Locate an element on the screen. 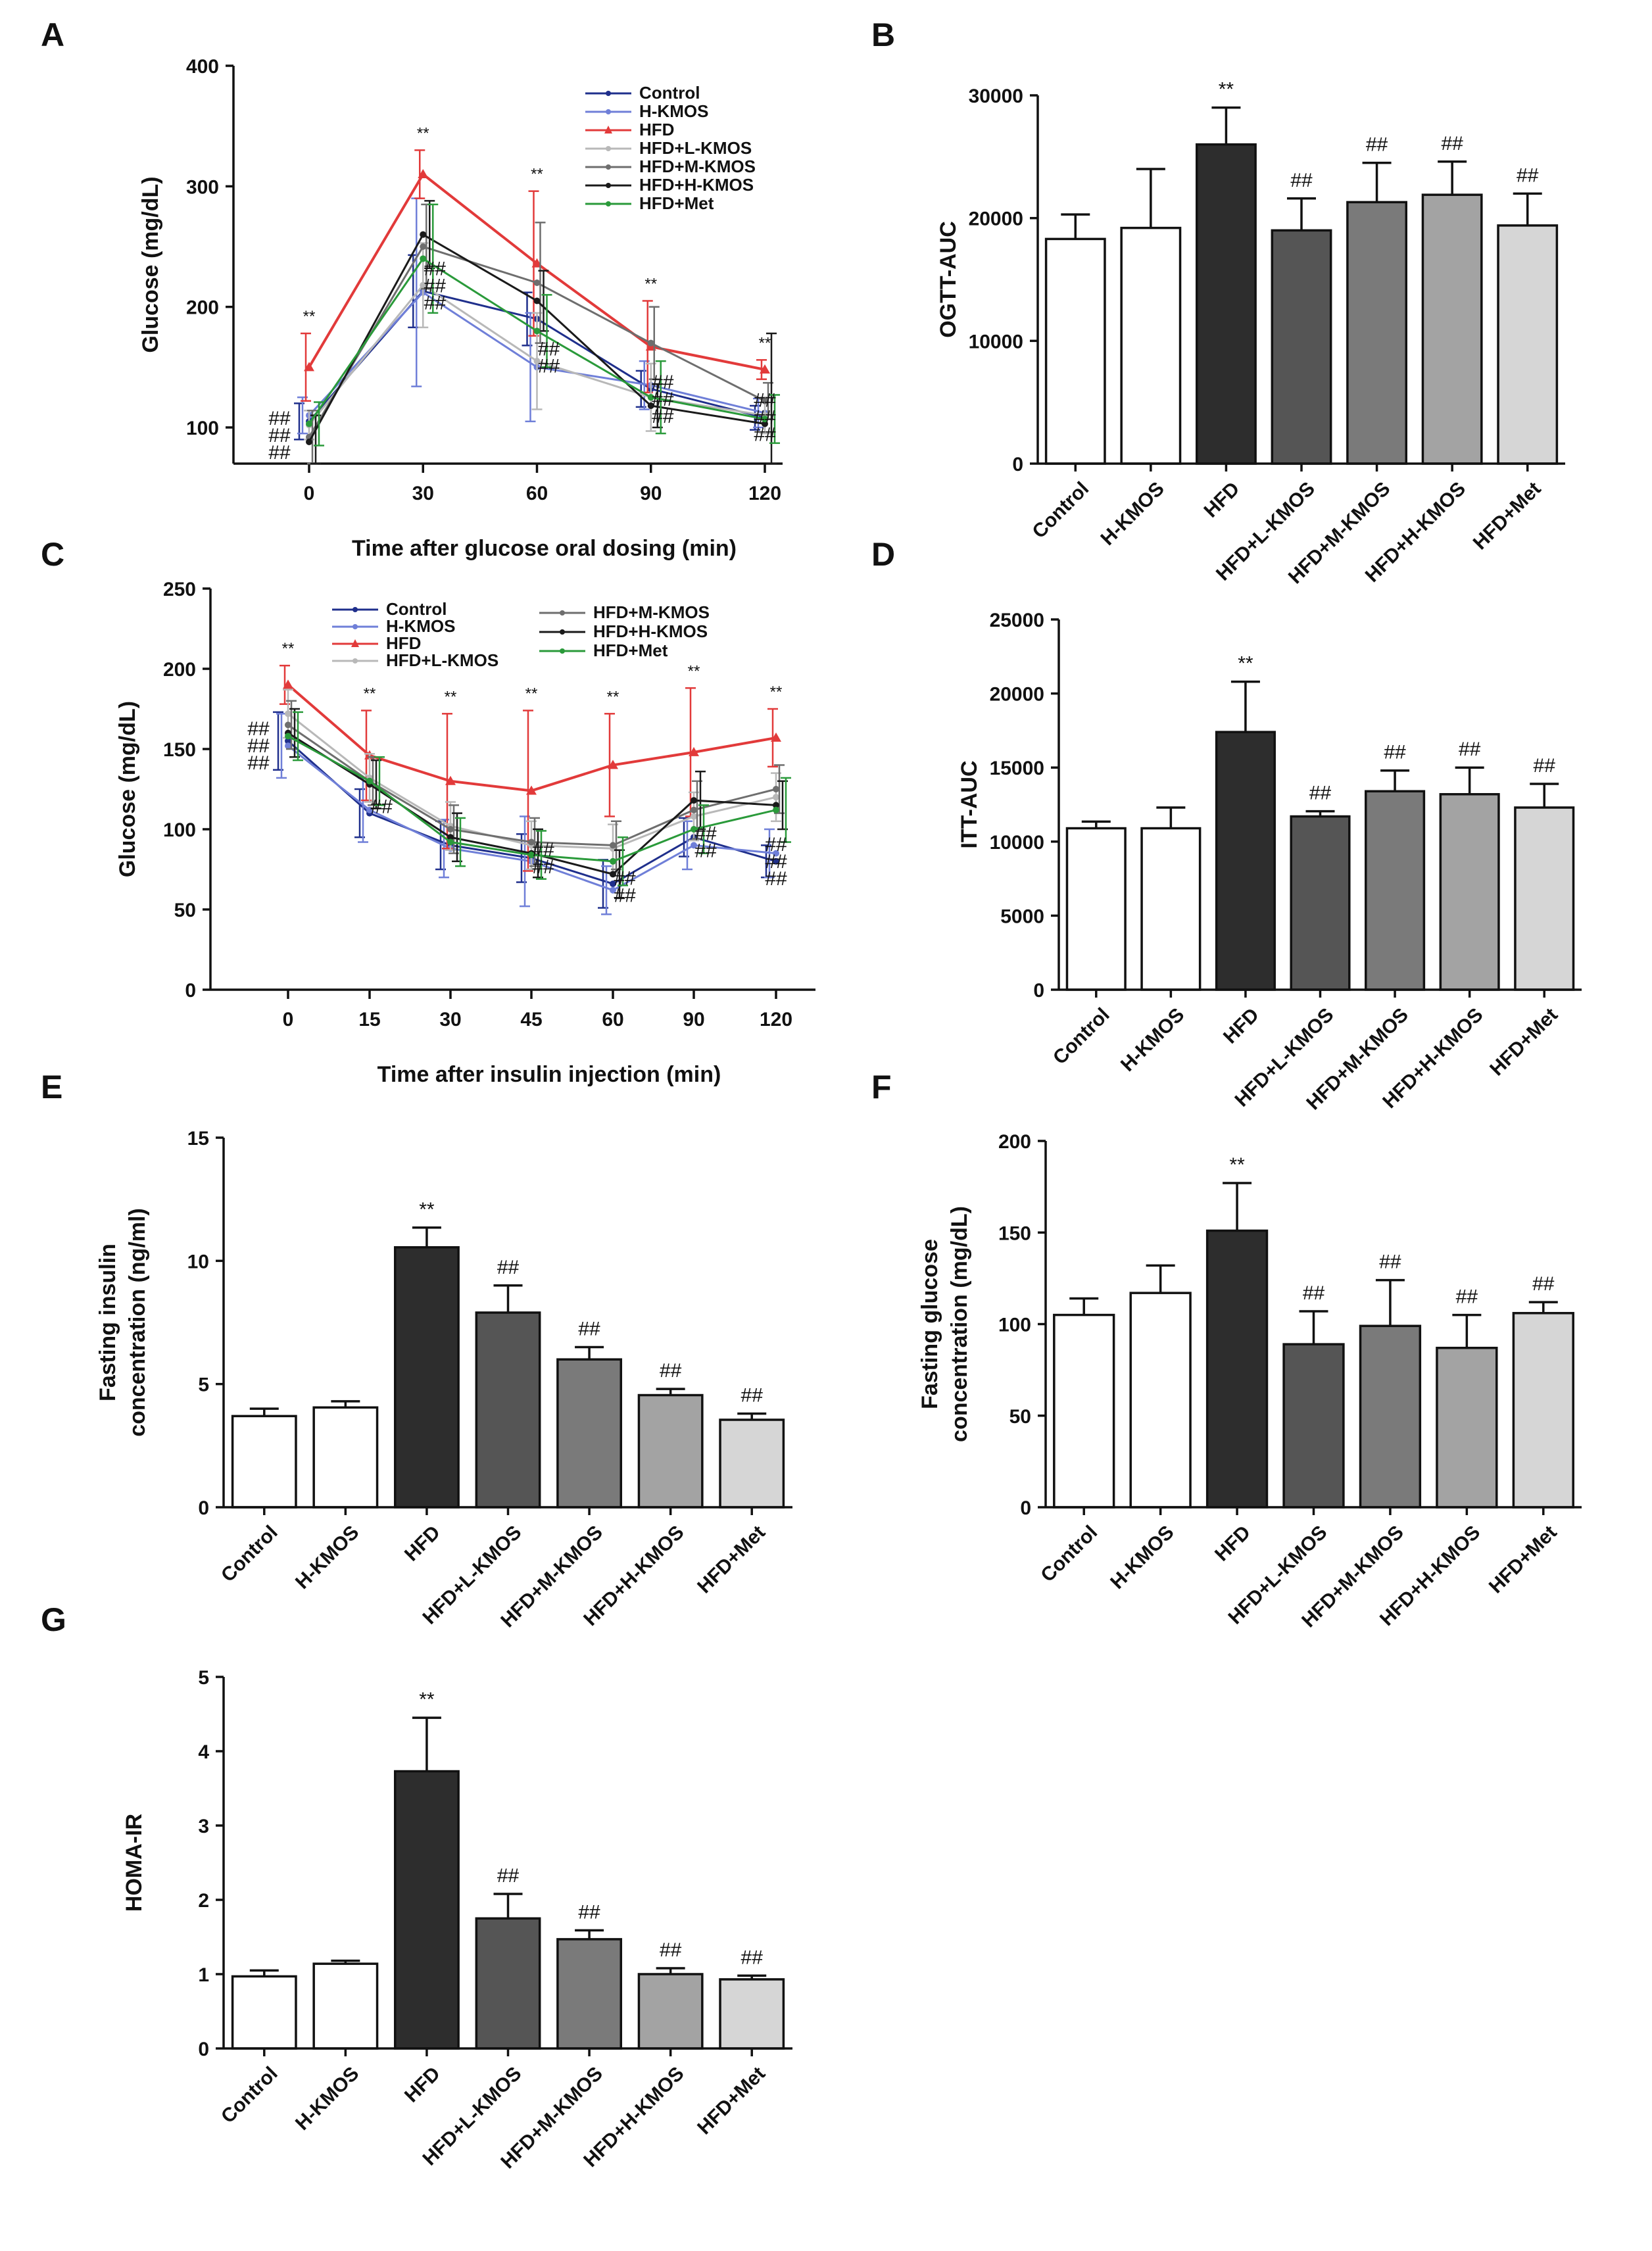 The height and width of the screenshot is (2251, 1652). bar-H-KMOS is located at coordinates (346, 2006).